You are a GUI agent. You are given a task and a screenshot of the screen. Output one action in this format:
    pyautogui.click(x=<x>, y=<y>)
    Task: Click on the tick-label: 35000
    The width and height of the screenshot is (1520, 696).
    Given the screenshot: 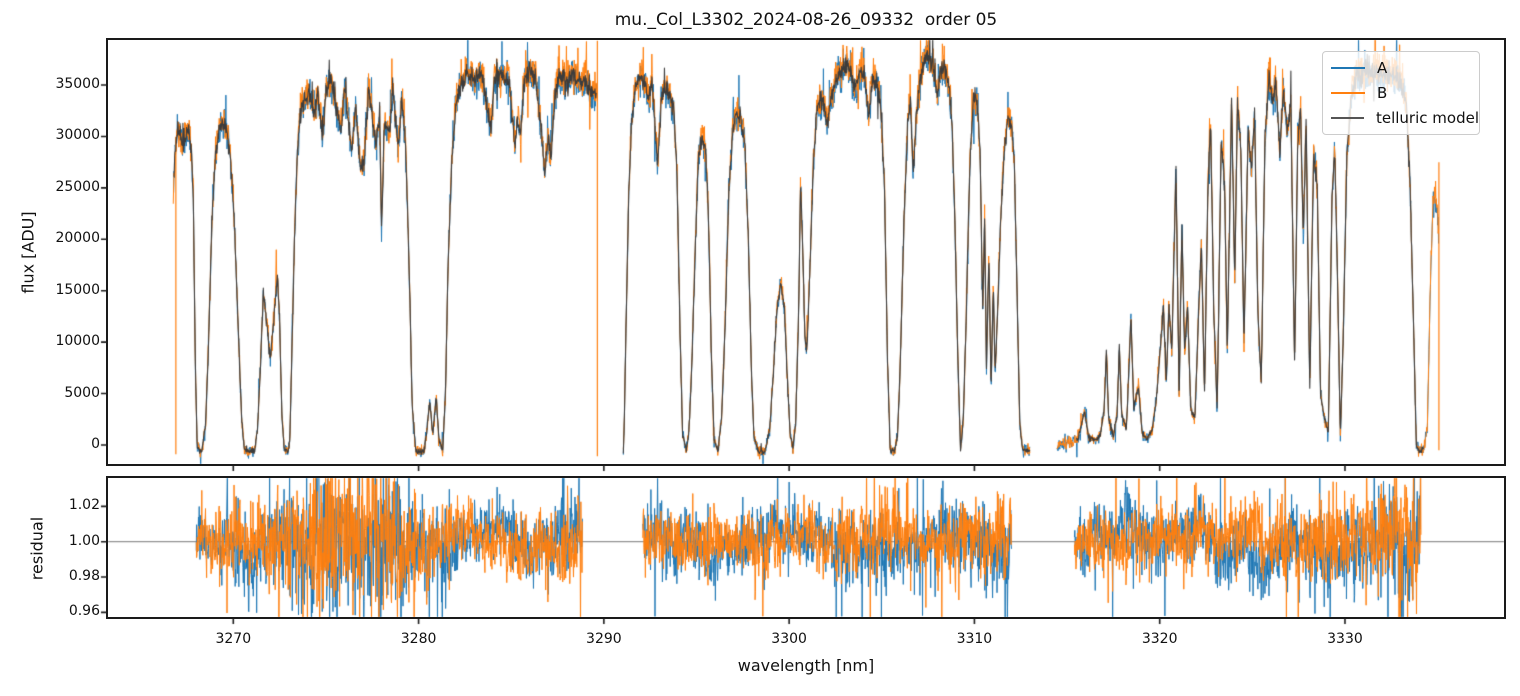 What is the action you would take?
    pyautogui.click(x=77, y=84)
    